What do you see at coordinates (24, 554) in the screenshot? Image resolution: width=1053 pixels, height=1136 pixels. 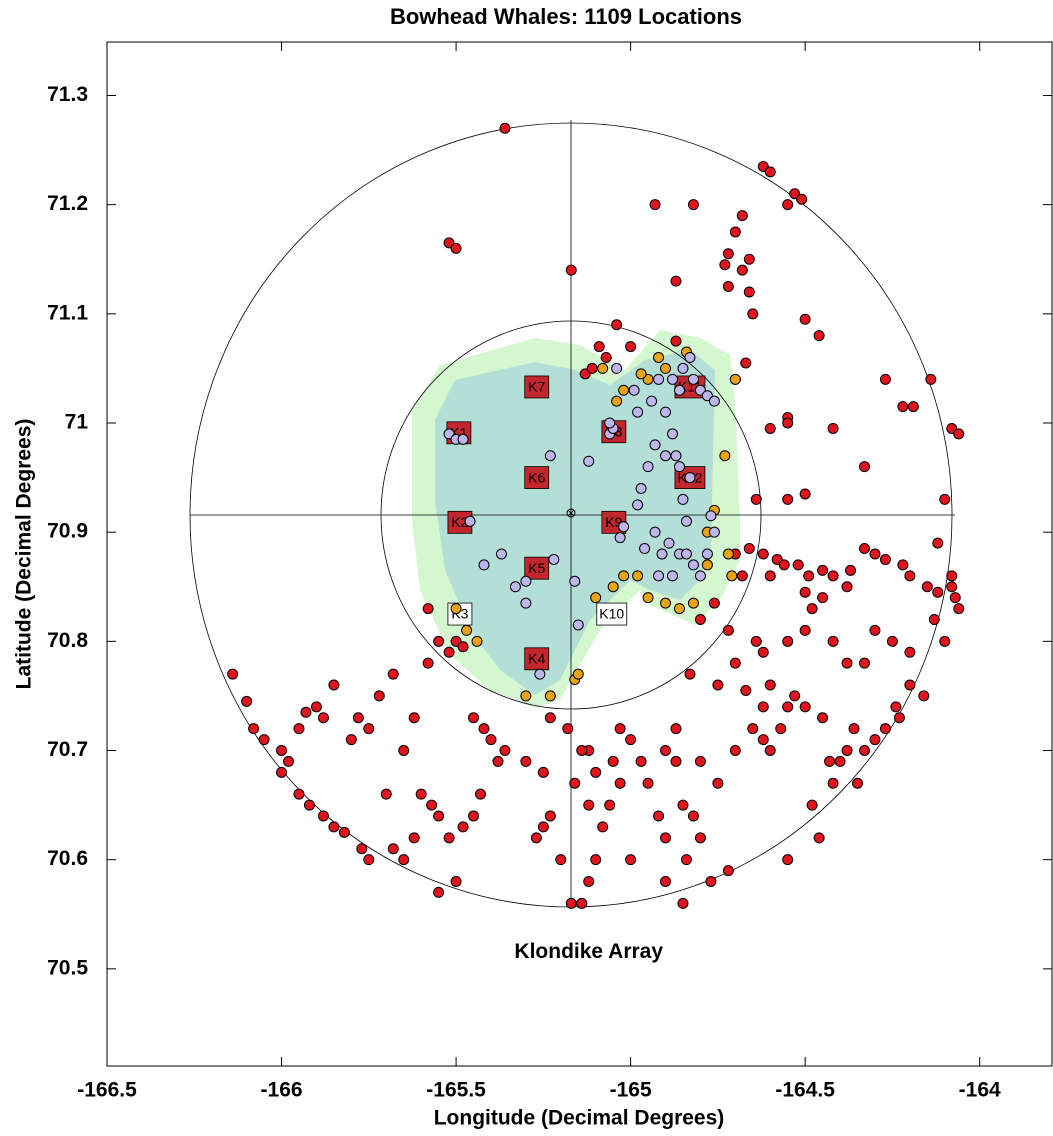 I see `y-axis-label: Latitude (Decimal Degrees)` at bounding box center [24, 554].